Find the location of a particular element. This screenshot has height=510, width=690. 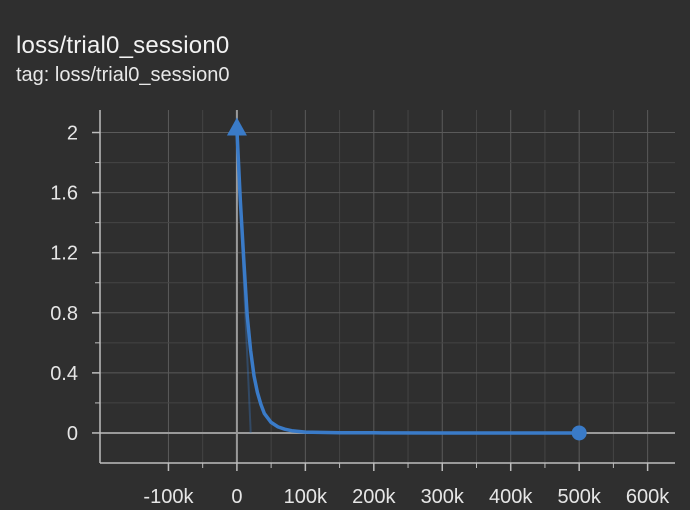

x-tick-label: 100k is located at coordinates (306, 497).